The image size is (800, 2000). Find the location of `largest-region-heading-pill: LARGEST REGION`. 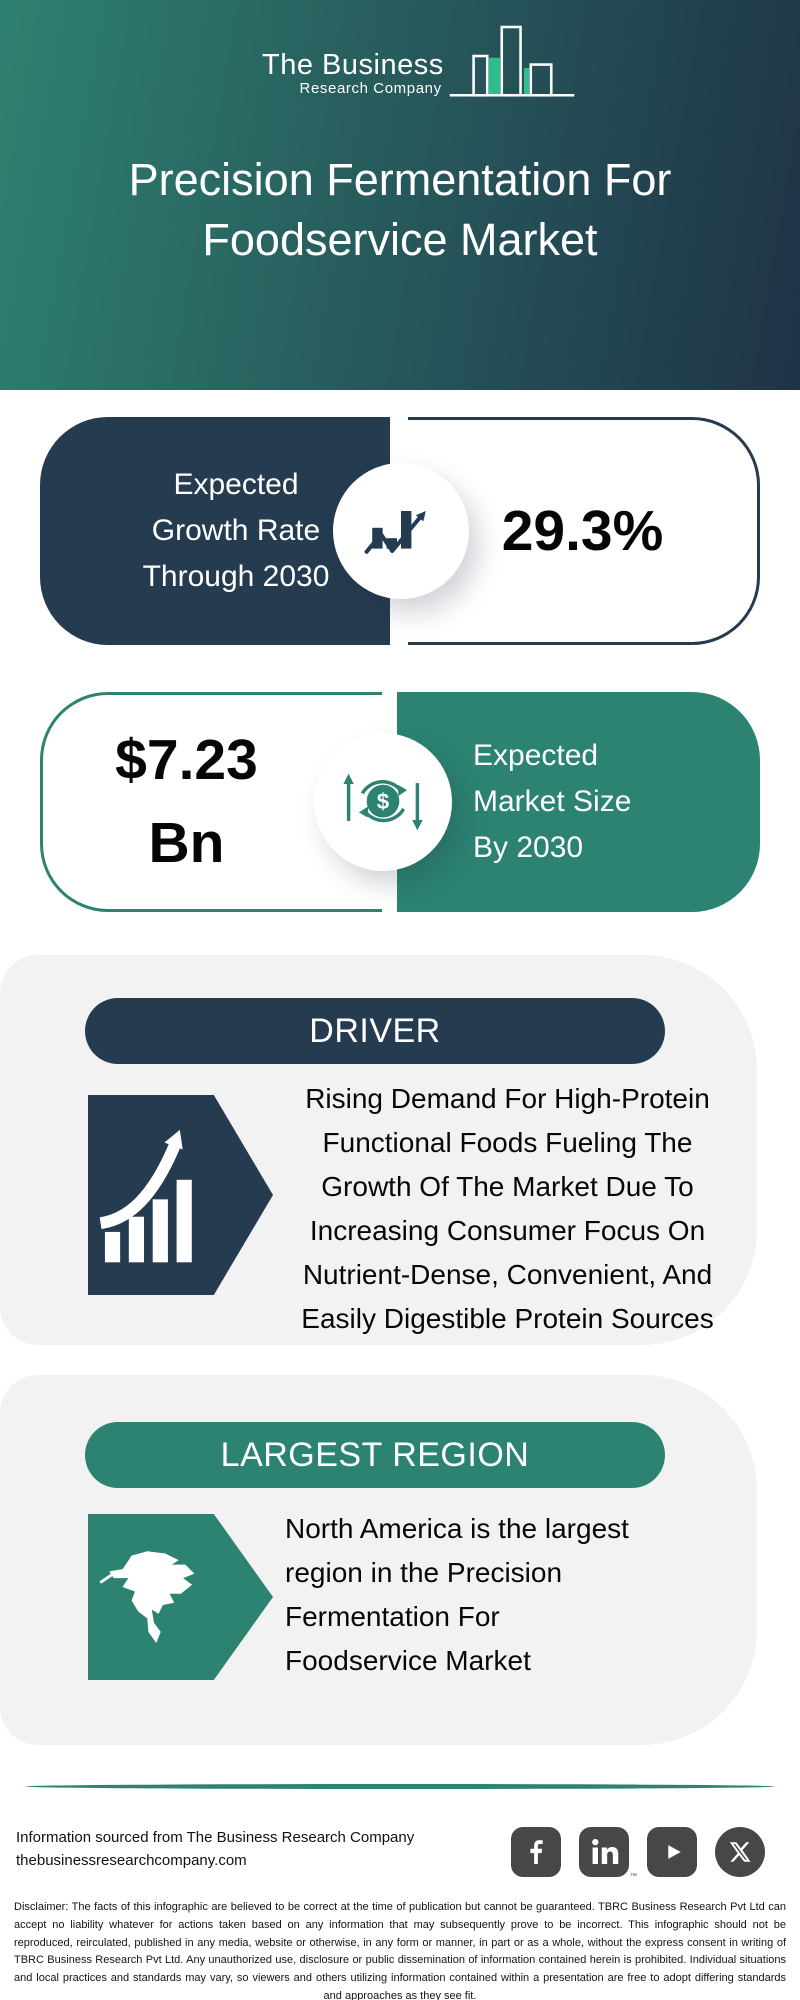

largest-region-heading-pill: LARGEST REGION is located at coordinates (375, 1455).